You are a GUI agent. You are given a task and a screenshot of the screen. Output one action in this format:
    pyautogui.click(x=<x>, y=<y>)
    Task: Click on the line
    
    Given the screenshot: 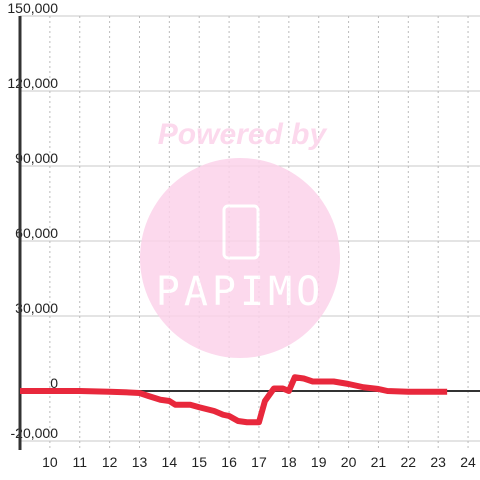 What is the action you would take?
    pyautogui.click(x=234, y=400)
    